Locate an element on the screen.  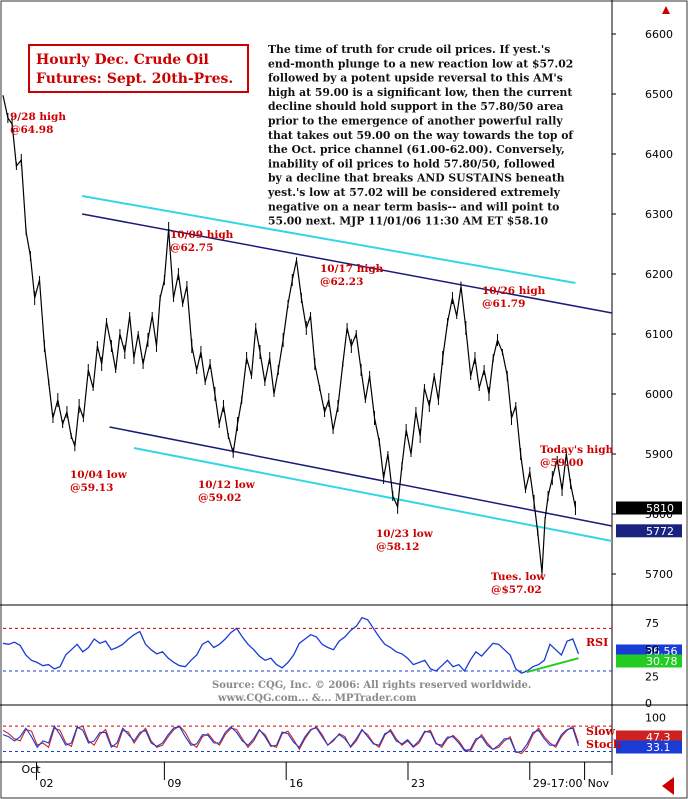
rsi-badge-2: 30.78 is located at coordinates (662, 661).